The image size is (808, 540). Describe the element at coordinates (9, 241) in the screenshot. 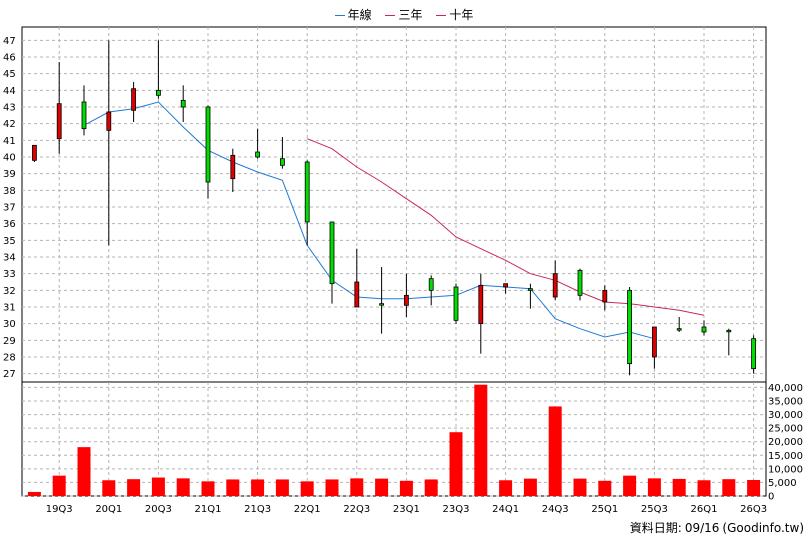

I see `price-tick-label: 35` at that location.